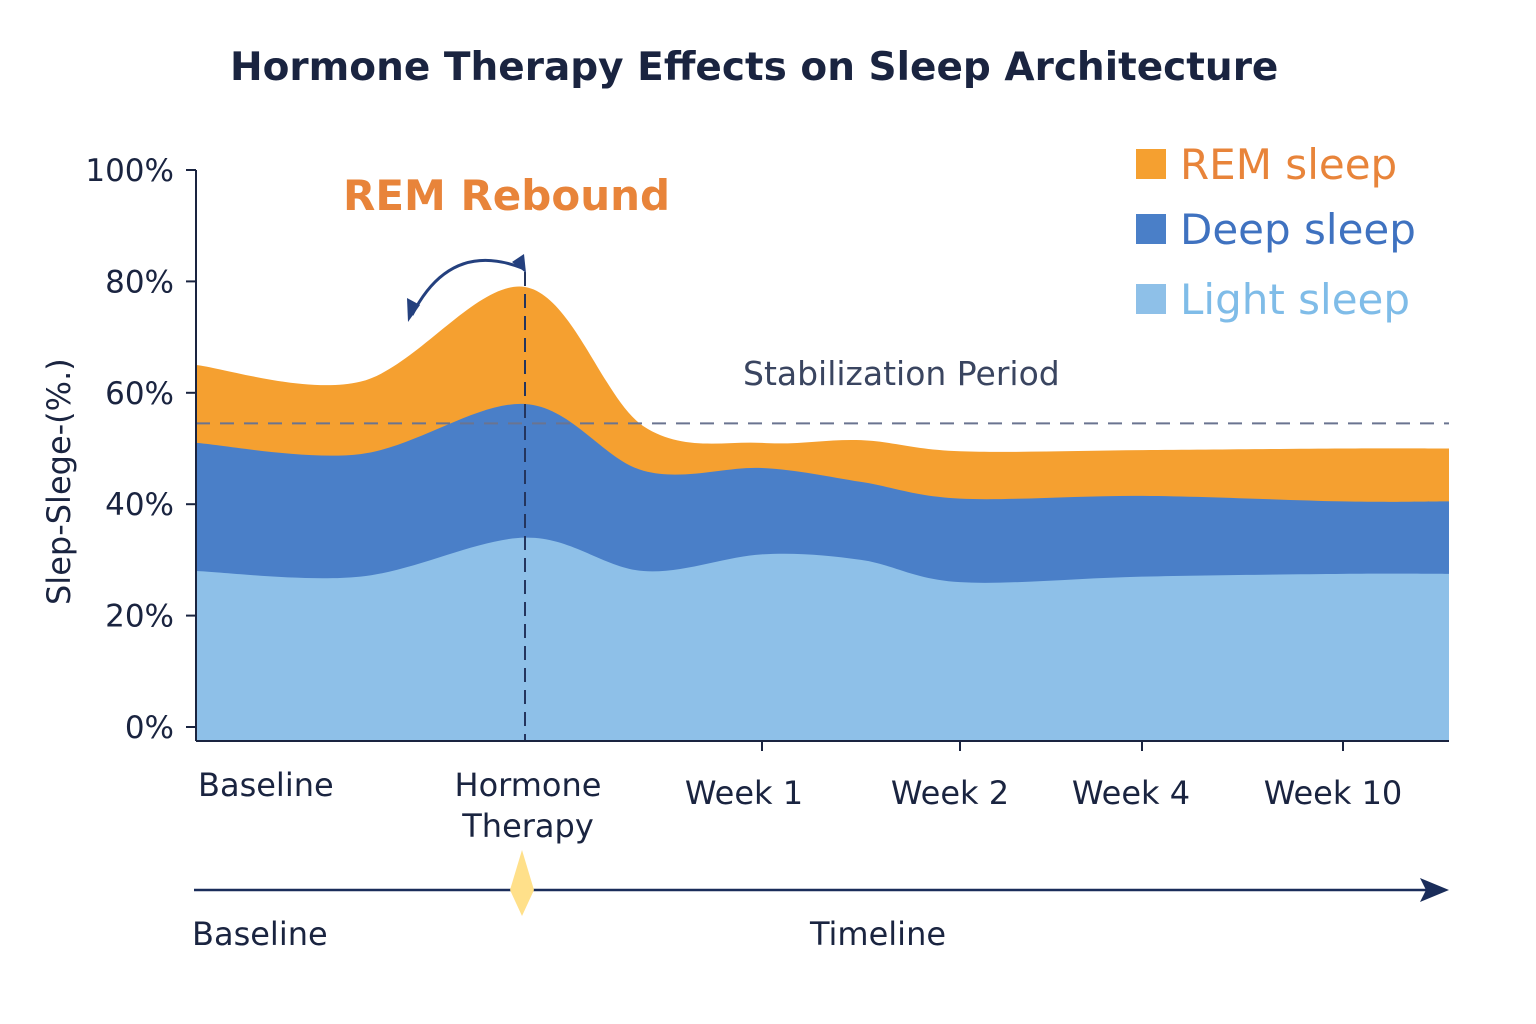 This screenshot has height=1024, width=1536. I want to click on timeline-label: Timeline, so click(877, 934).